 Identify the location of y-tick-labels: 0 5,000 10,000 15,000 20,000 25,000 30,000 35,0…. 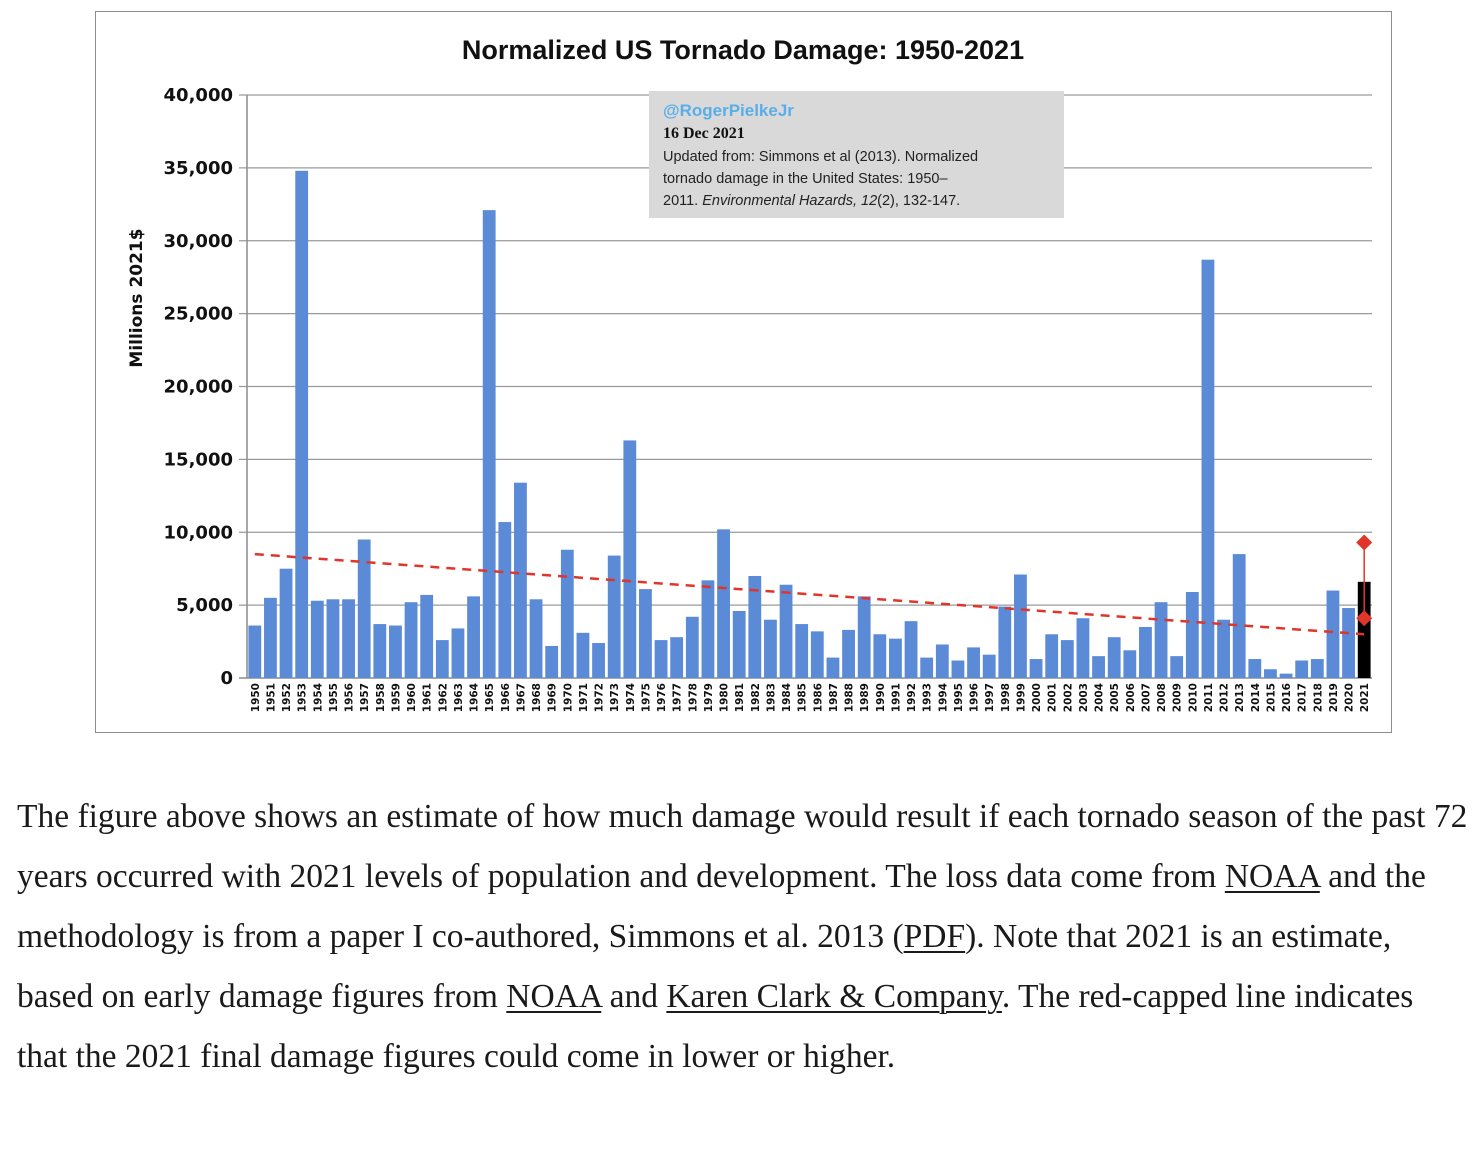
(198, 387).